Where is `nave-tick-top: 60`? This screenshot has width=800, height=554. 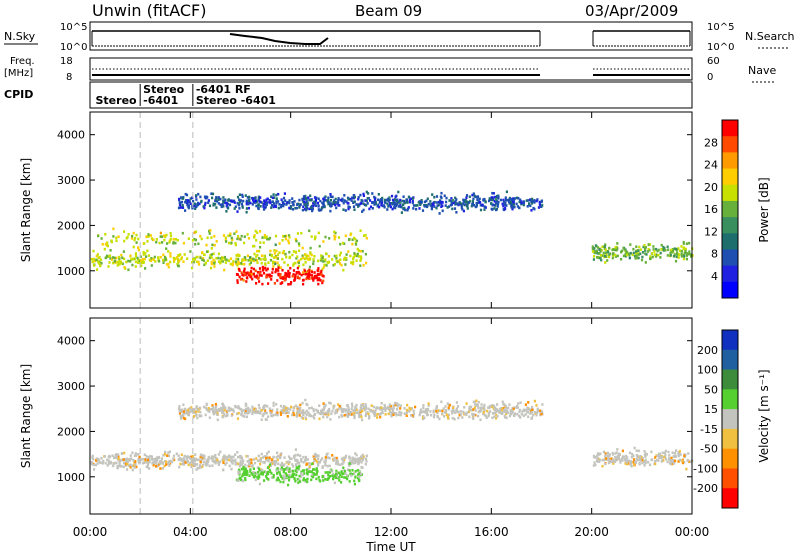
nave-tick-top: 60 is located at coordinates (713, 61).